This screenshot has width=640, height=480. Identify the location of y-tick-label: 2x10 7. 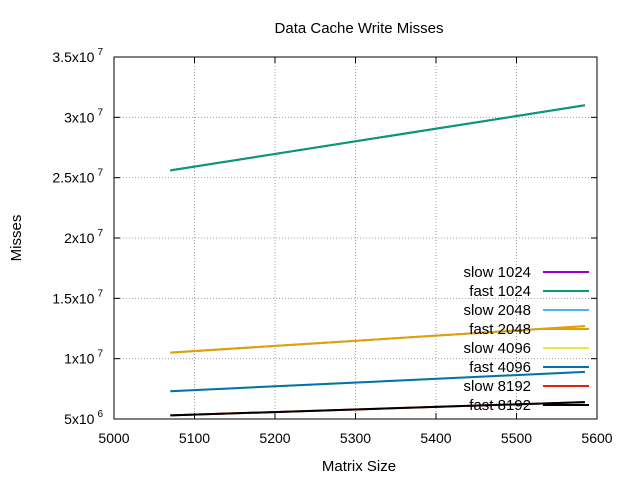
(83, 237).